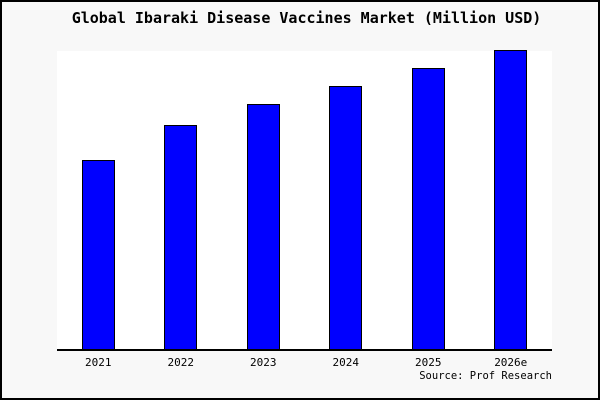  Describe the element at coordinates (428, 208) in the screenshot. I see `bar-2025` at that location.